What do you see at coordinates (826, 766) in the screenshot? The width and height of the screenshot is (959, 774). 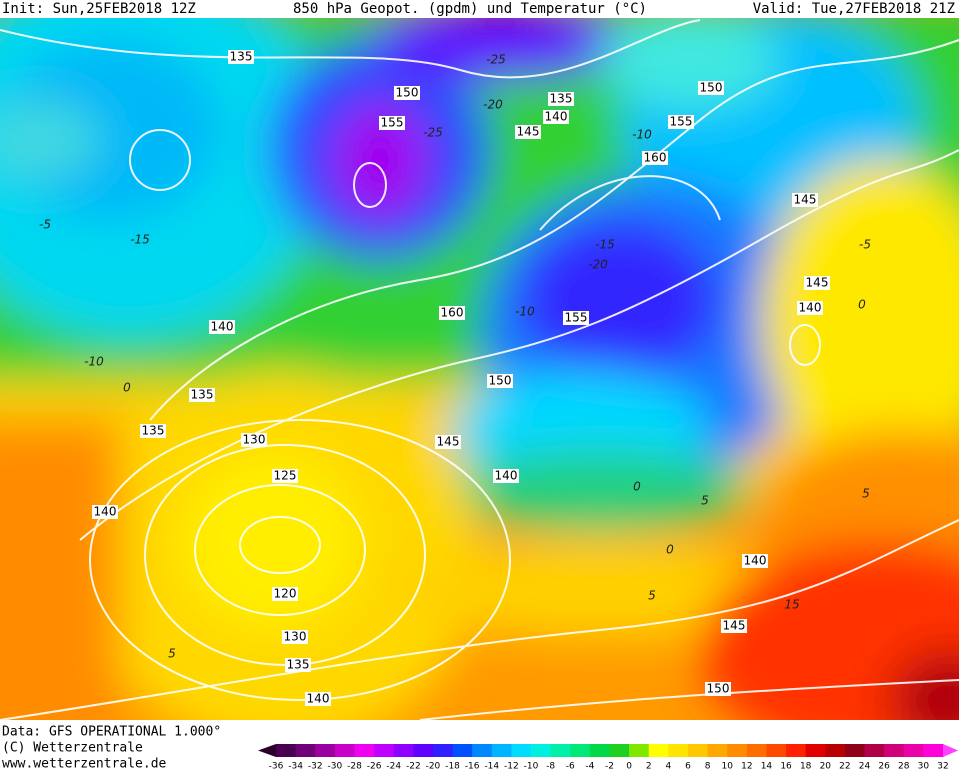 I see `colorbar-label: 20` at bounding box center [826, 766].